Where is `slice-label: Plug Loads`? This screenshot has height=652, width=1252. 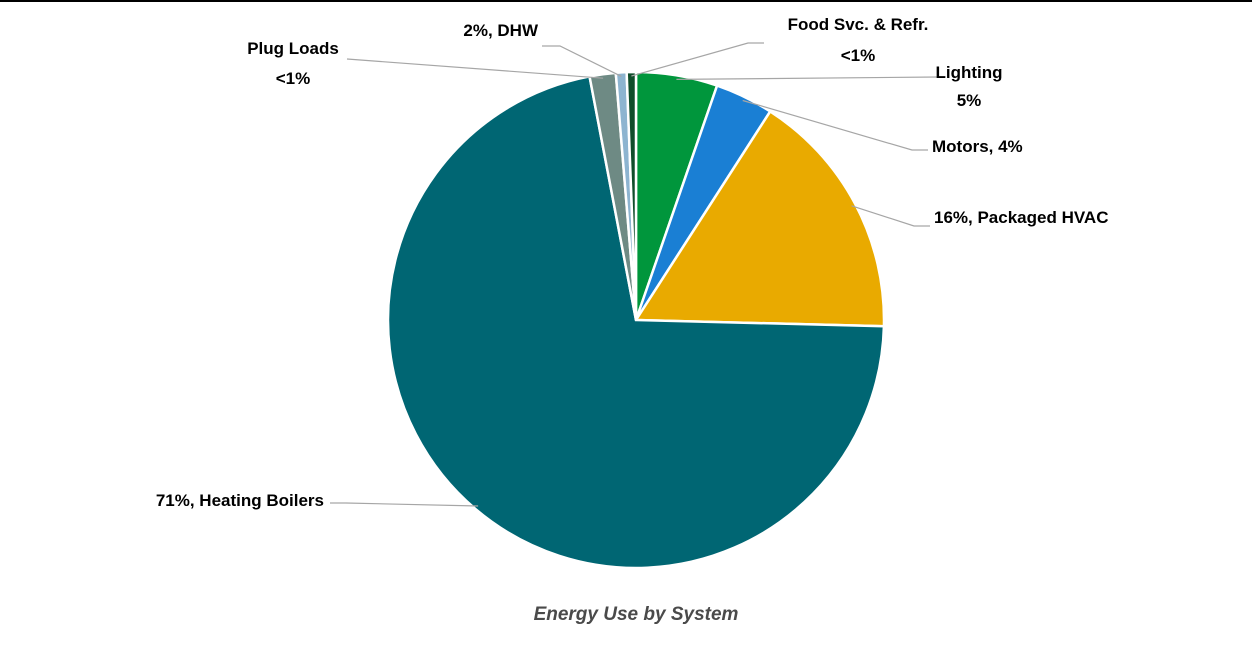 slice-label: Plug Loads is located at coordinates (293, 48).